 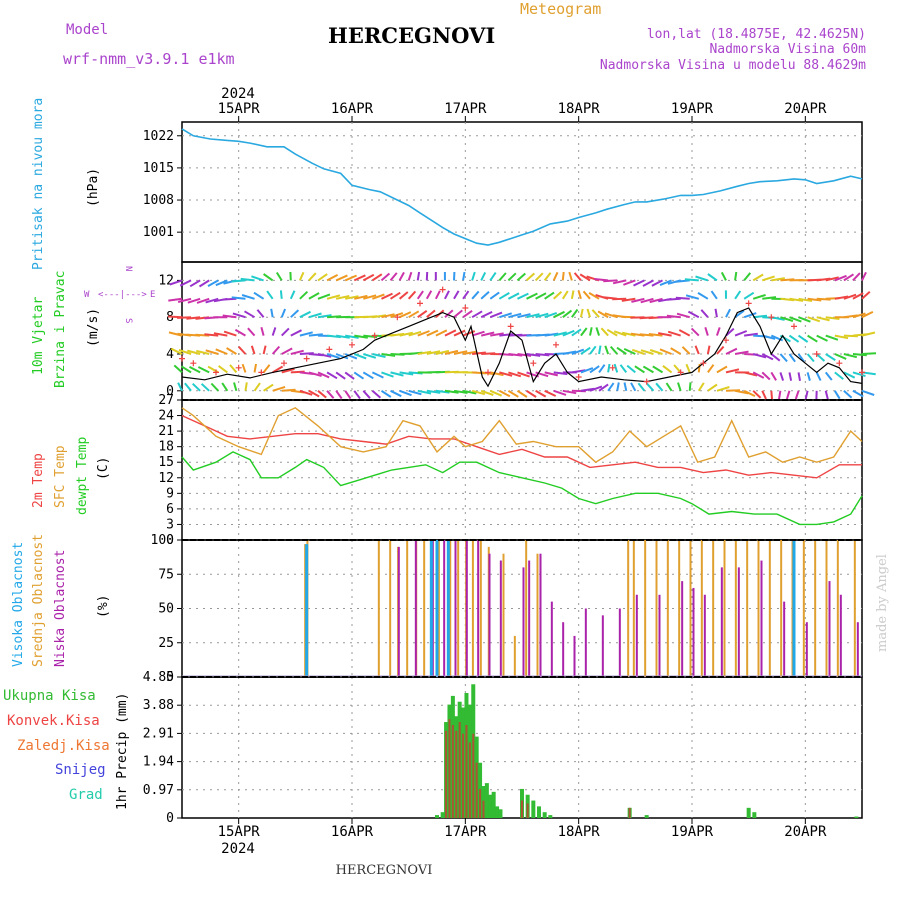 I want to click on year-top: 2024, so click(x=238, y=94).